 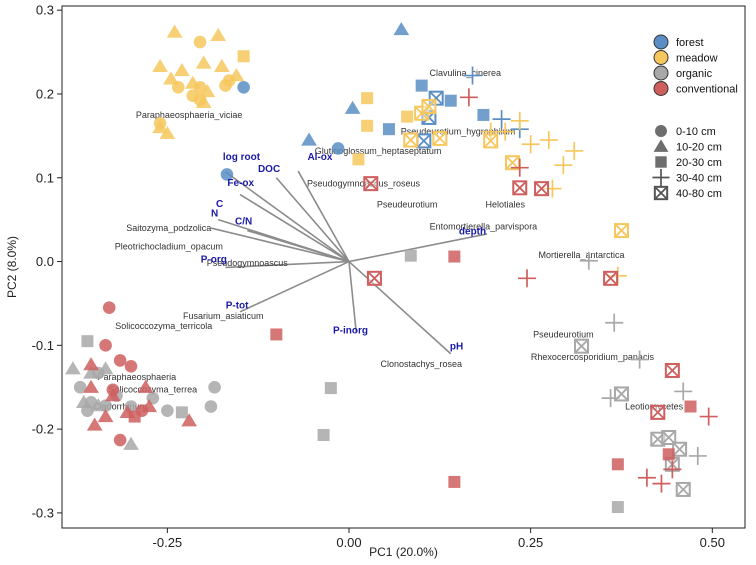 I want to click on x-tick-label: 0.50, so click(x=712, y=542).